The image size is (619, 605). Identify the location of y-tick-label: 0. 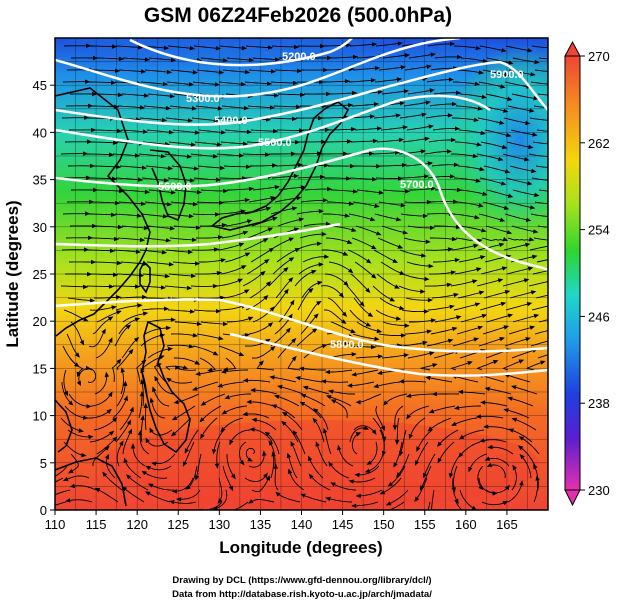
(43, 510).